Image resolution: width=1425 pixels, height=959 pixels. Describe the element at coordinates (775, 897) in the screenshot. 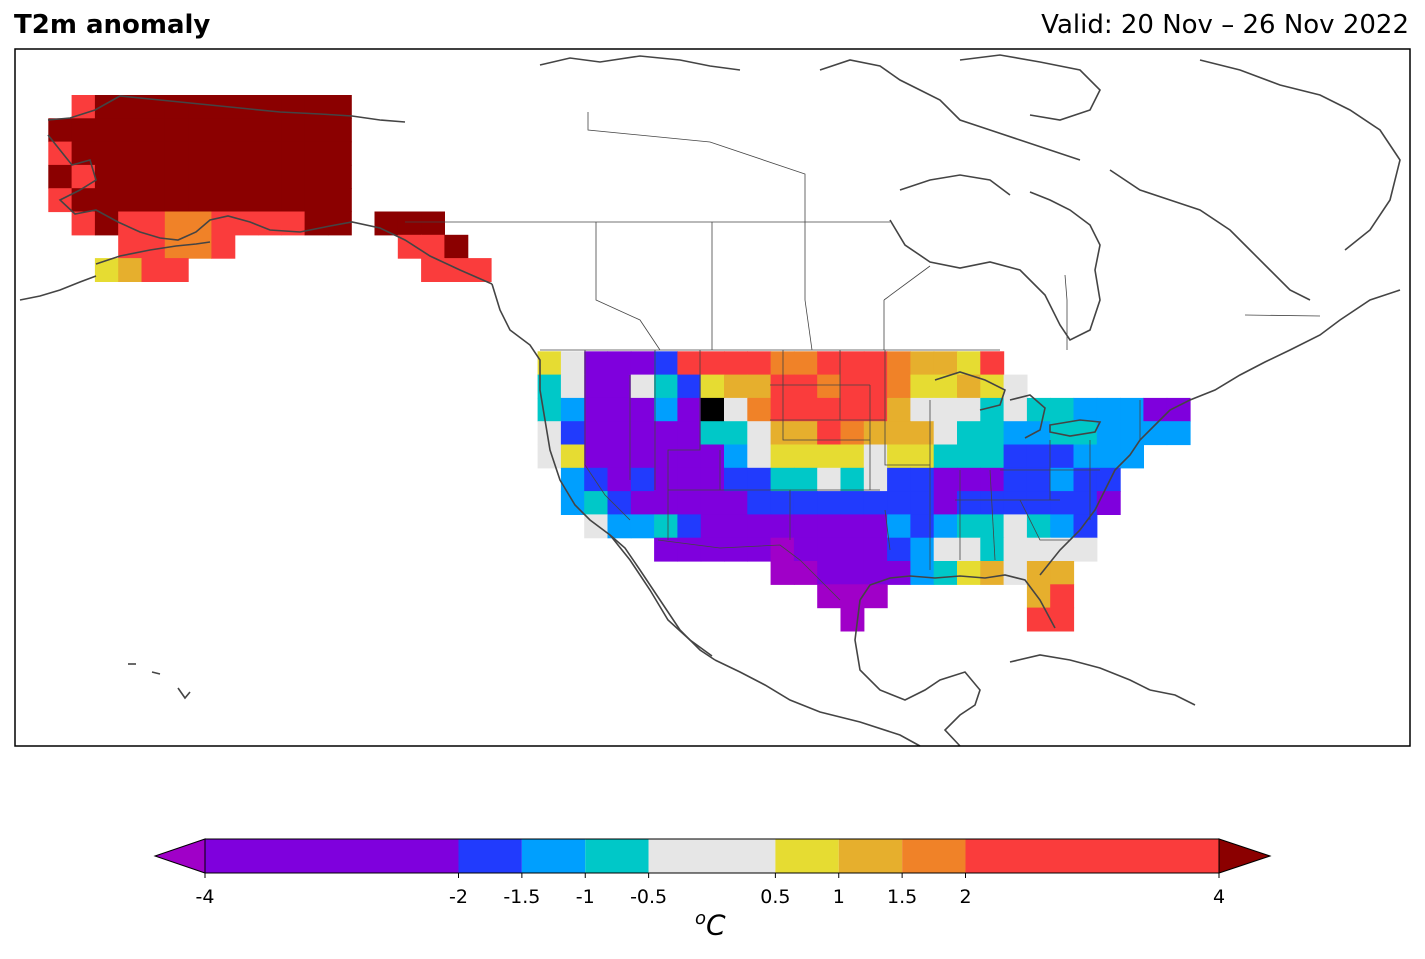

I see `colorbar-tick-label: 0.5` at that location.